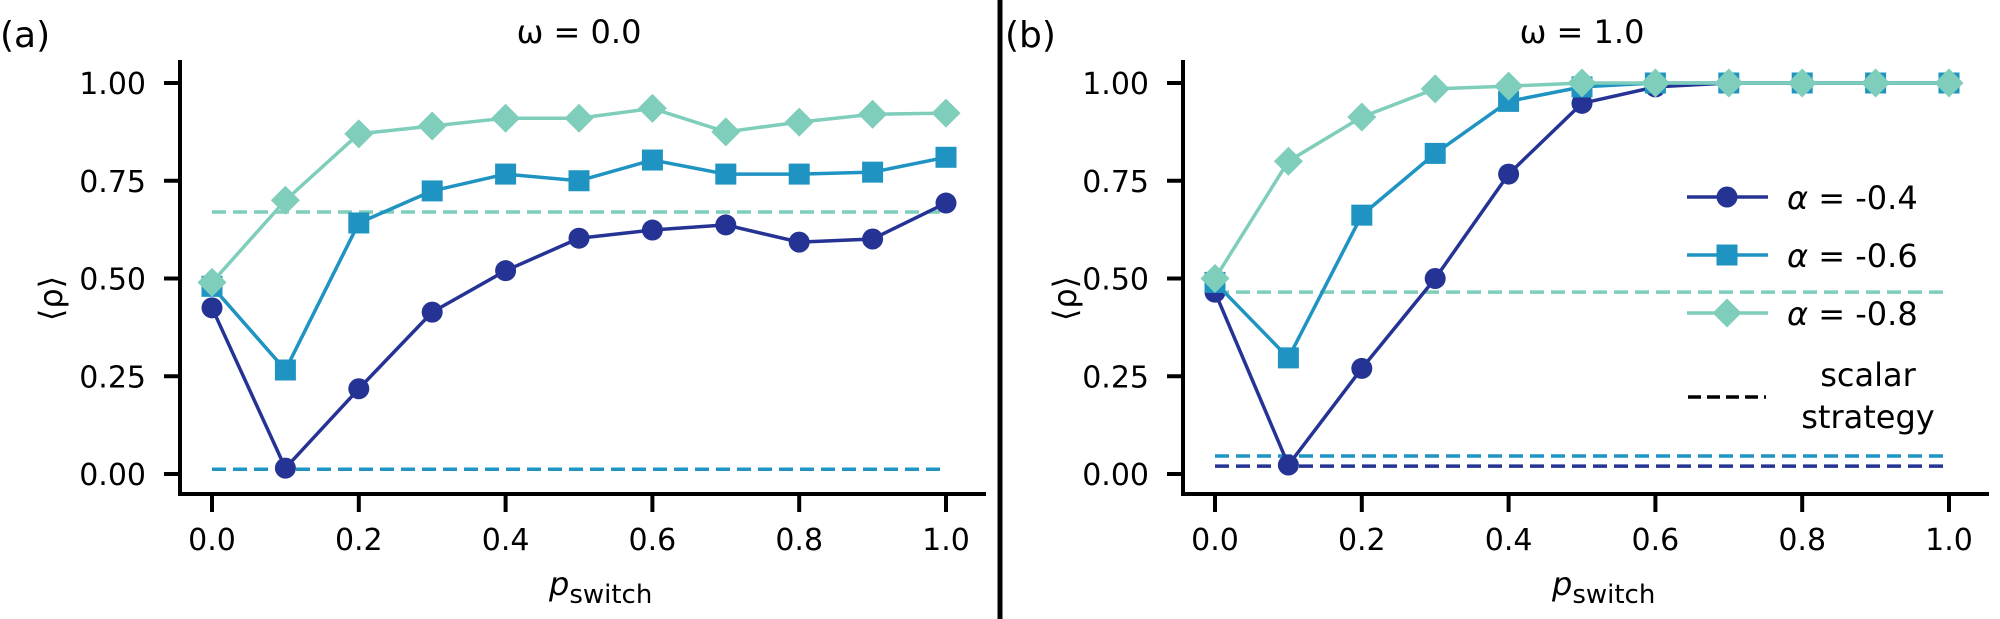  Describe the element at coordinates (579, 32) in the screenshot. I see `panel-a-title: ω = 0.0` at that location.